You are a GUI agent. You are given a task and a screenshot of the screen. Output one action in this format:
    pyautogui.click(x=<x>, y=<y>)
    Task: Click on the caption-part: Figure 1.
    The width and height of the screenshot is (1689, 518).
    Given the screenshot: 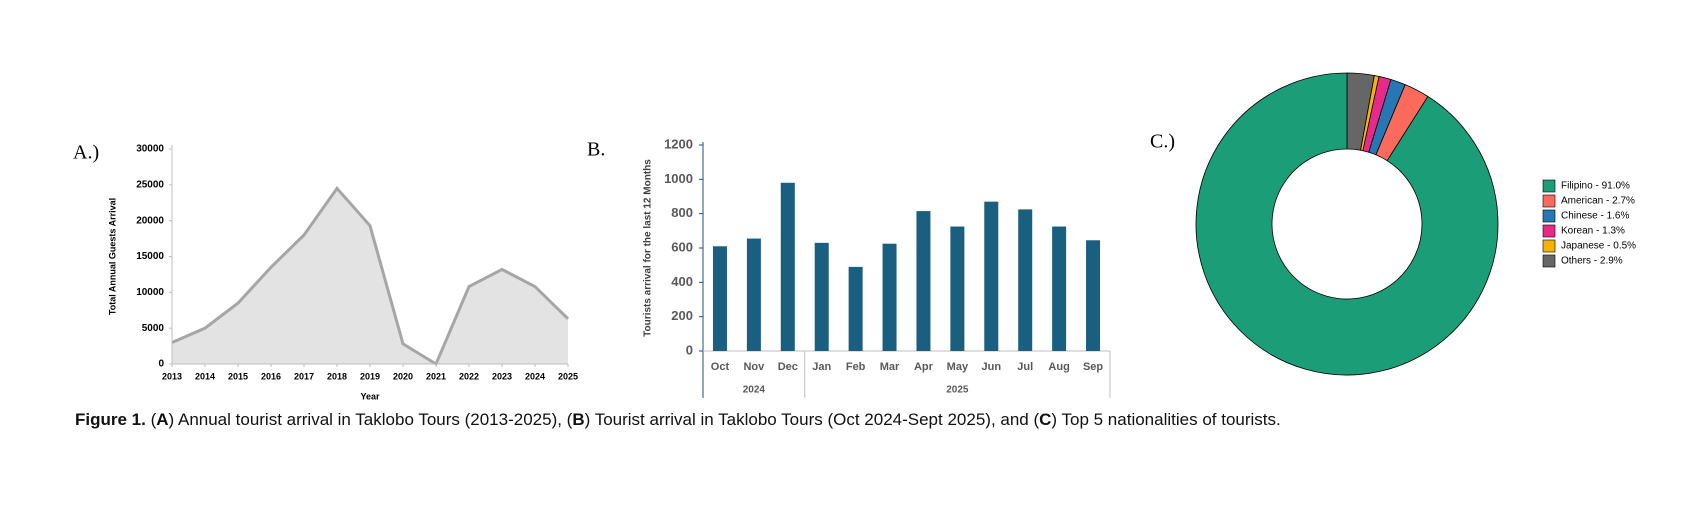 What is the action you would take?
    pyautogui.click(x=110, y=419)
    